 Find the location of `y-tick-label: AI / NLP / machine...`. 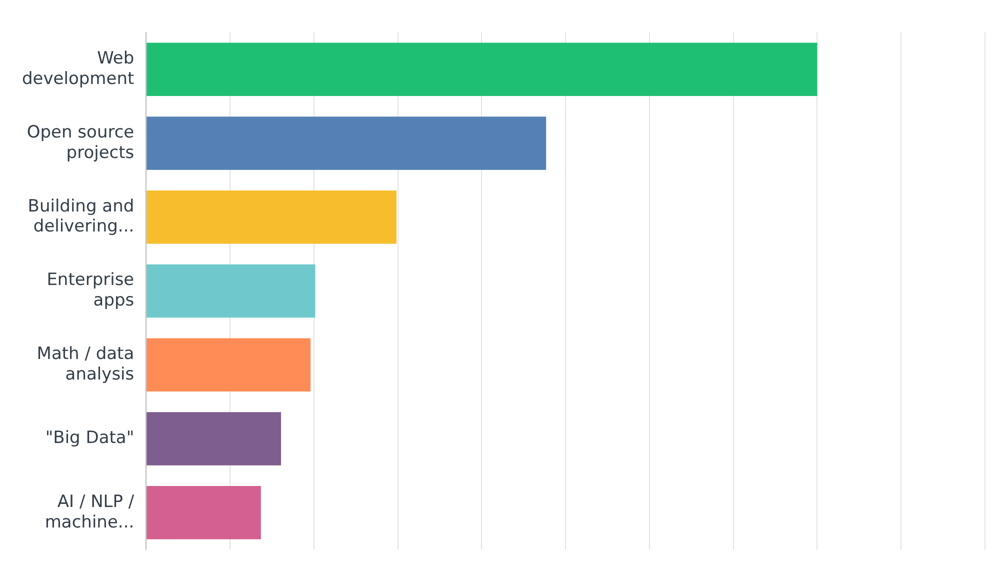

y-tick-label: AI / NLP / machine... is located at coordinates (89, 512).